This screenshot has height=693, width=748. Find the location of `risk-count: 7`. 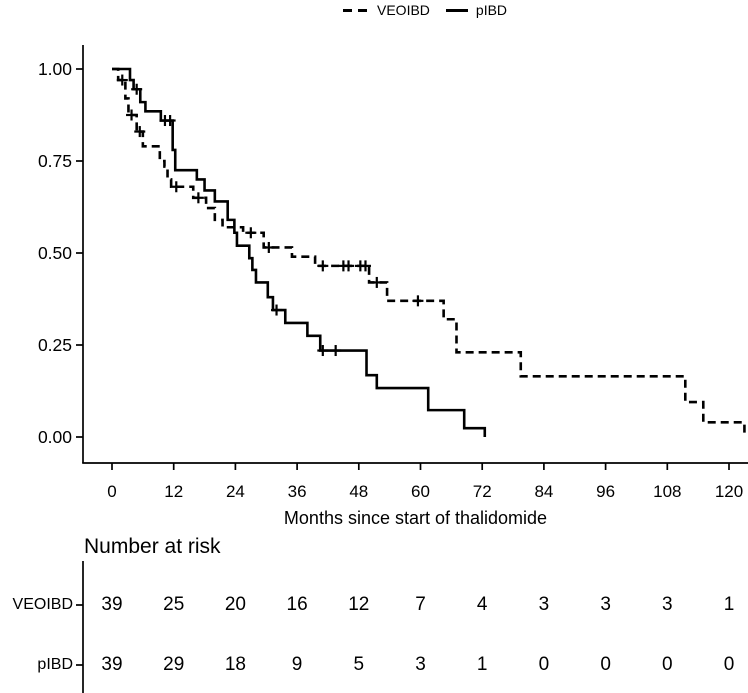

risk-count: 7 is located at coordinates (420, 604).